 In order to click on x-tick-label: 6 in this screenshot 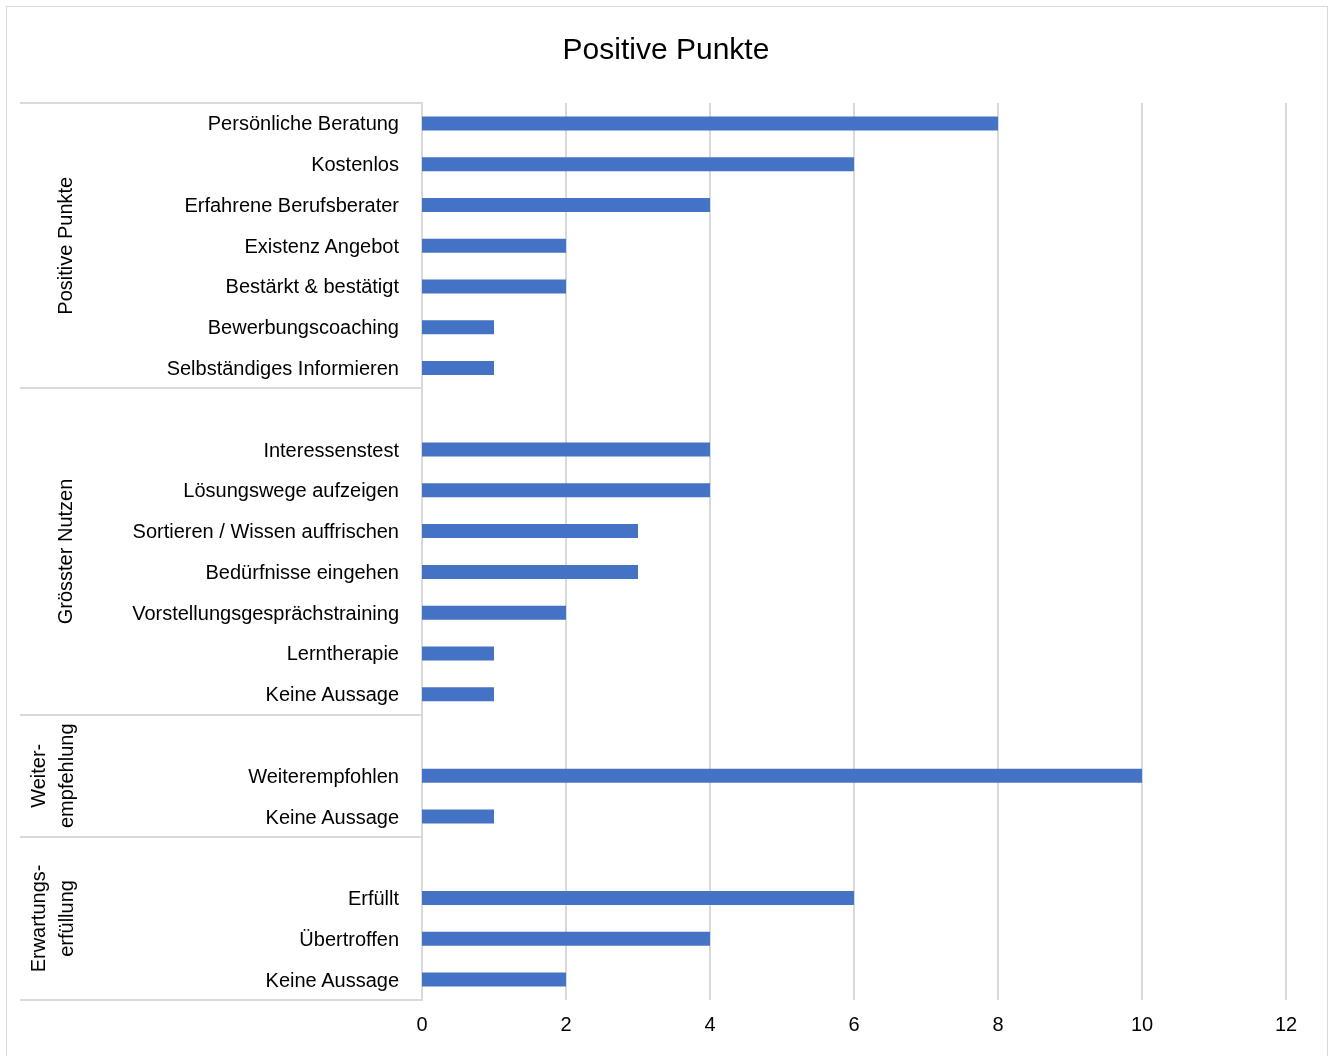, I will do `click(854, 1024)`.